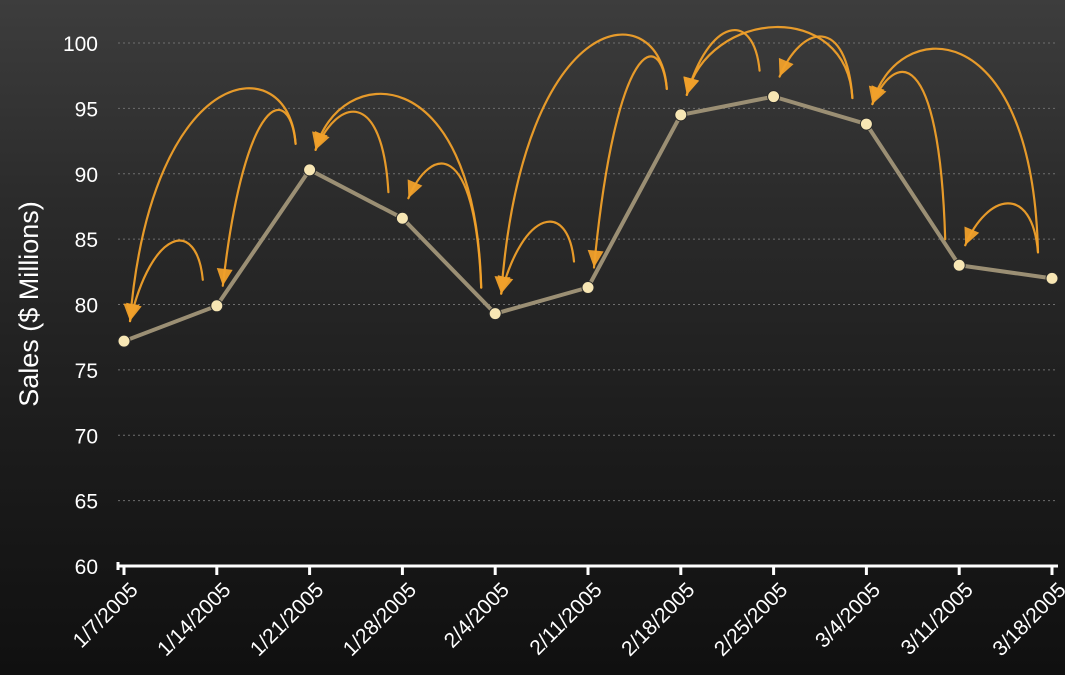 The image size is (1065, 675). I want to click on x-tick-label: 1/21/2005, so click(287, 619).